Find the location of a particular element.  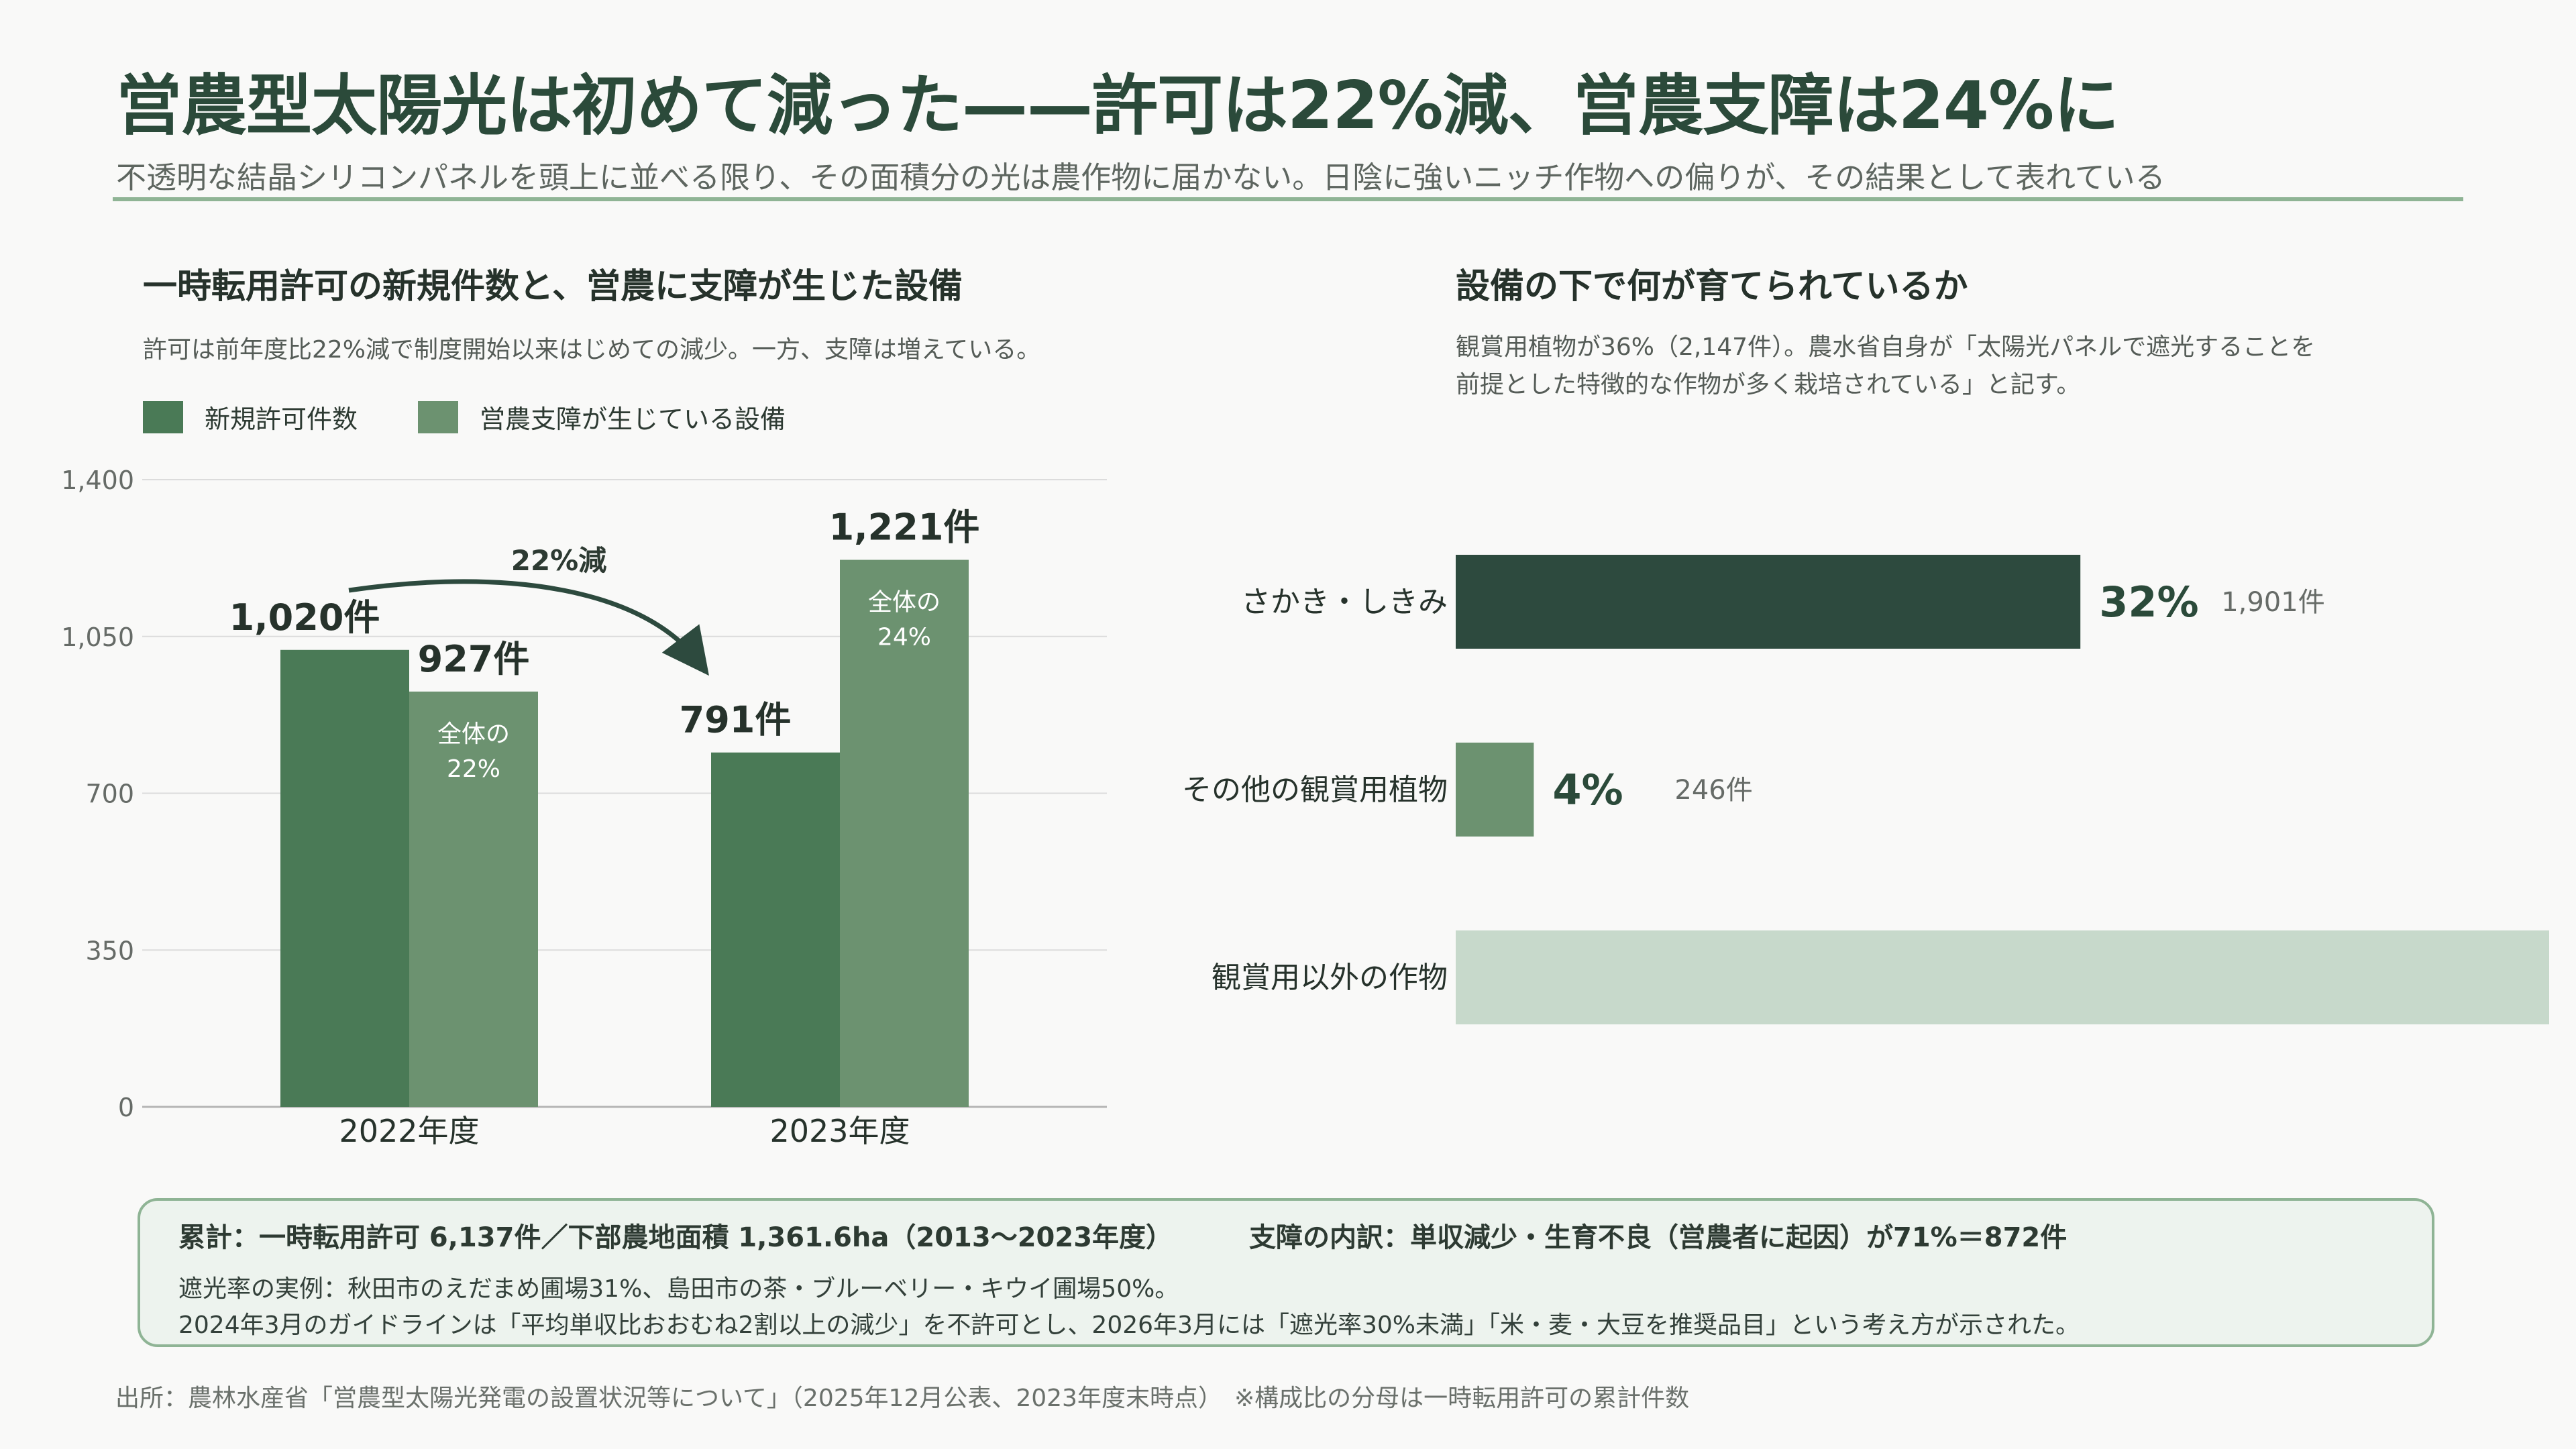

hbar-category-label: 観賞用以外の作物 is located at coordinates (1330, 978).